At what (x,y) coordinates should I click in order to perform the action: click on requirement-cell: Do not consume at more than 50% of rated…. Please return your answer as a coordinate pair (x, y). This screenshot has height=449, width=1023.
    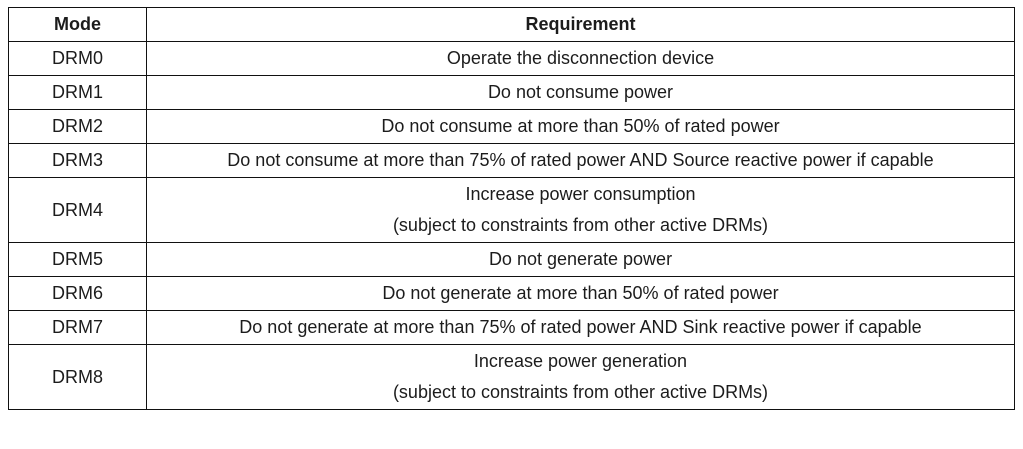
    Looking at the image, I should click on (580, 126).